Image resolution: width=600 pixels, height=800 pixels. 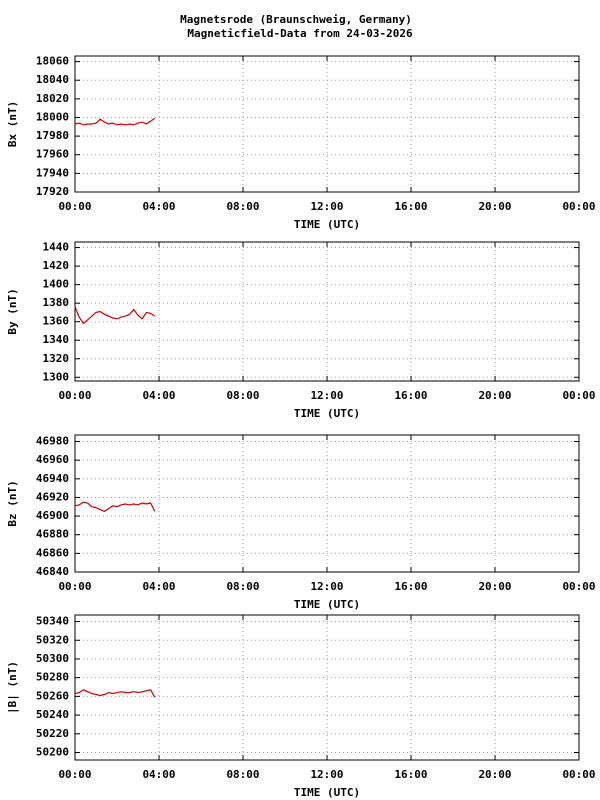 What do you see at coordinates (56, 376) in the screenshot?
I see `y-tick-label: 1300` at bounding box center [56, 376].